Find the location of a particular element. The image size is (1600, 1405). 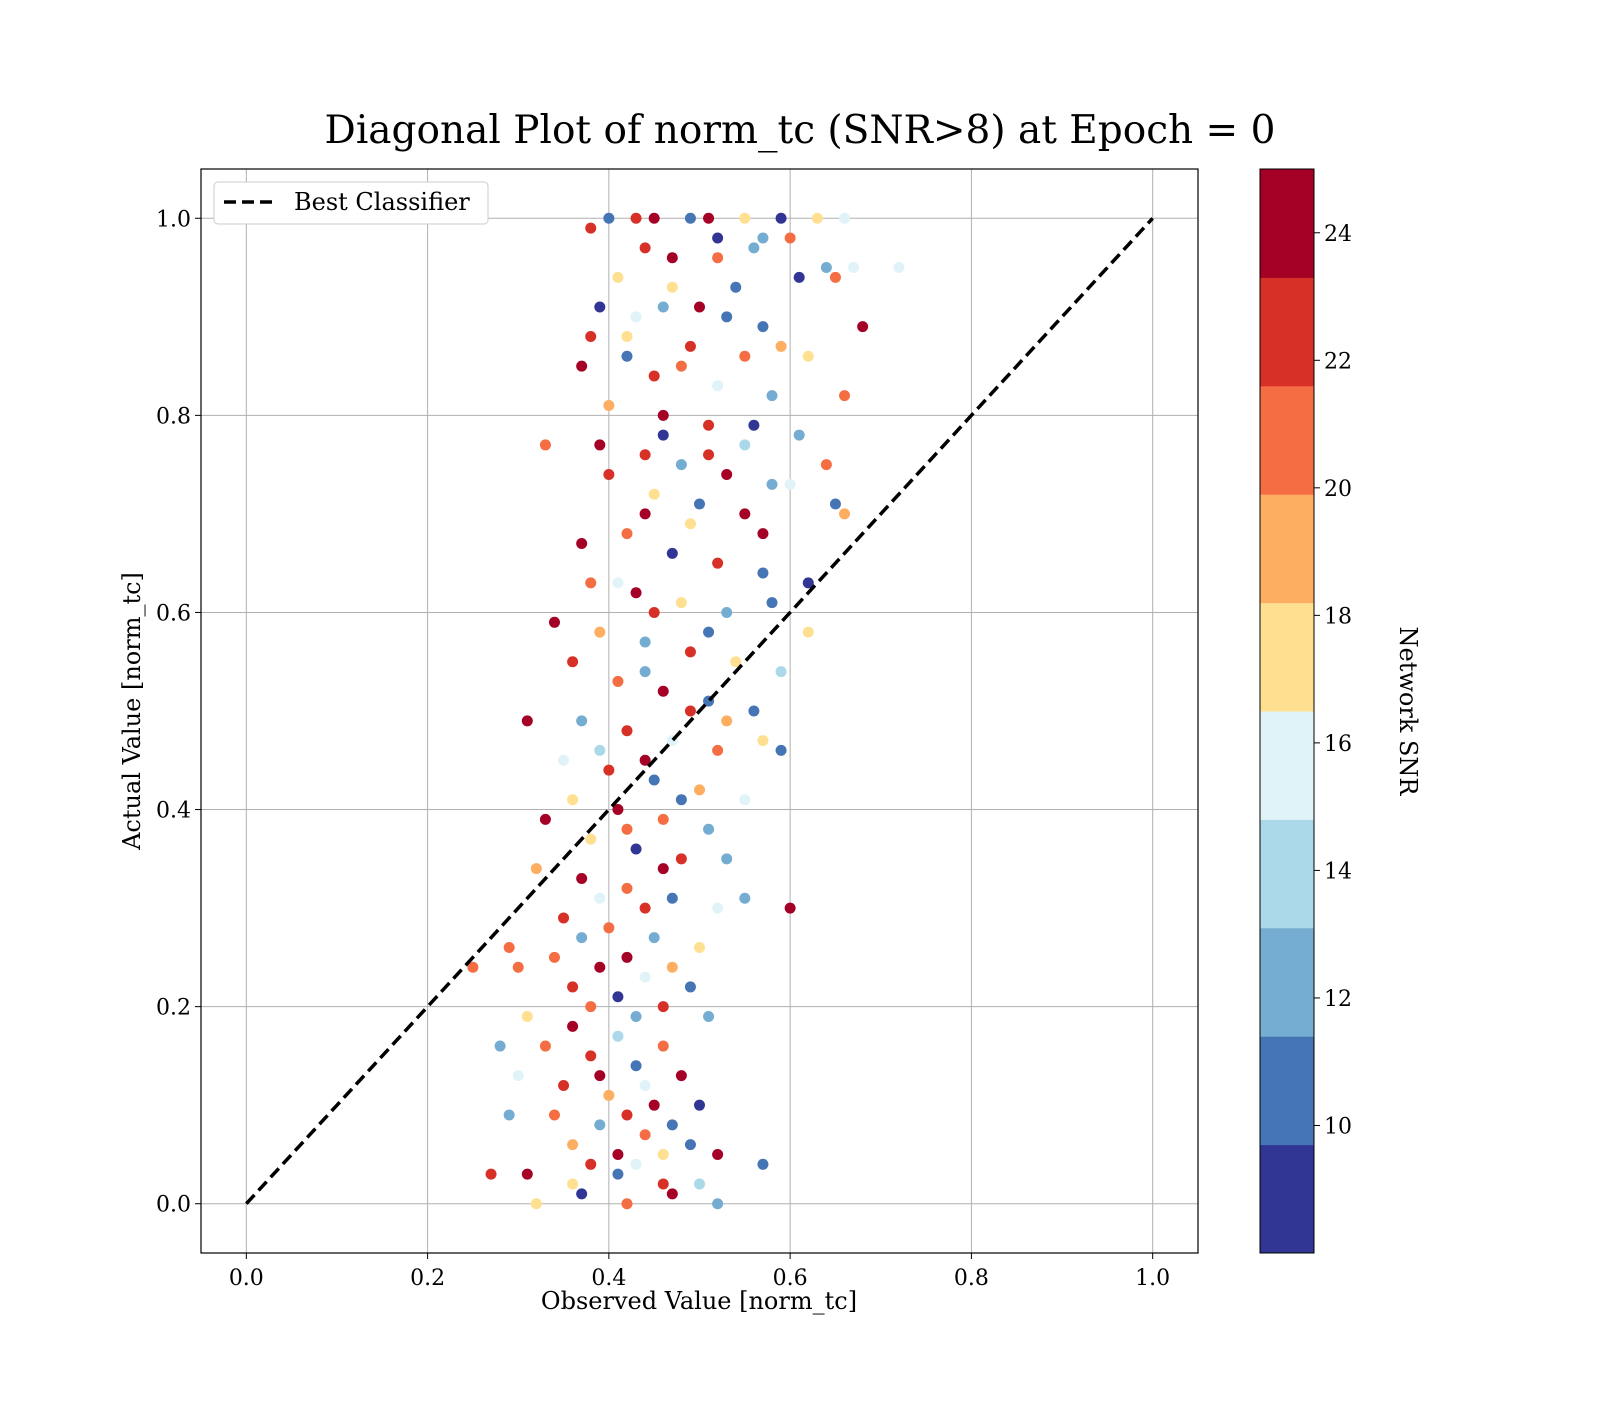

legend-label: Best Classifier is located at coordinates (382, 202).